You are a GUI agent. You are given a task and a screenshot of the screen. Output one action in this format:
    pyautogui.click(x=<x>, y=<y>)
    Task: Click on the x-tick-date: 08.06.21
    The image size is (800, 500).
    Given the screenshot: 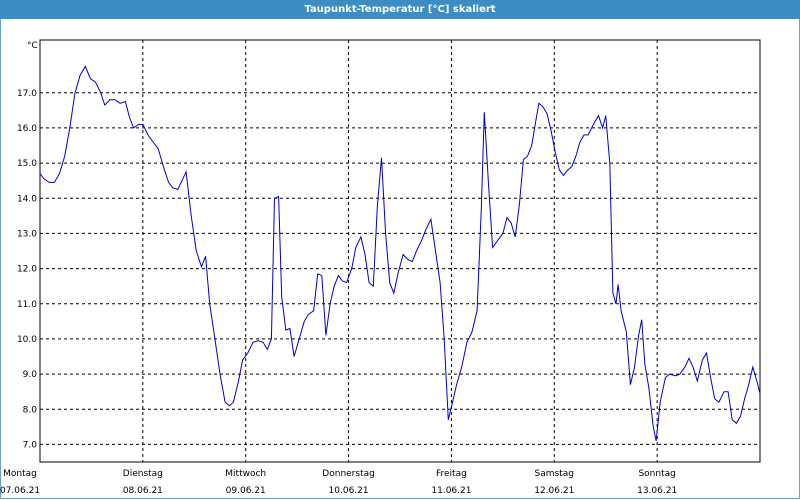 What is the action you would take?
    pyautogui.click(x=143, y=491)
    